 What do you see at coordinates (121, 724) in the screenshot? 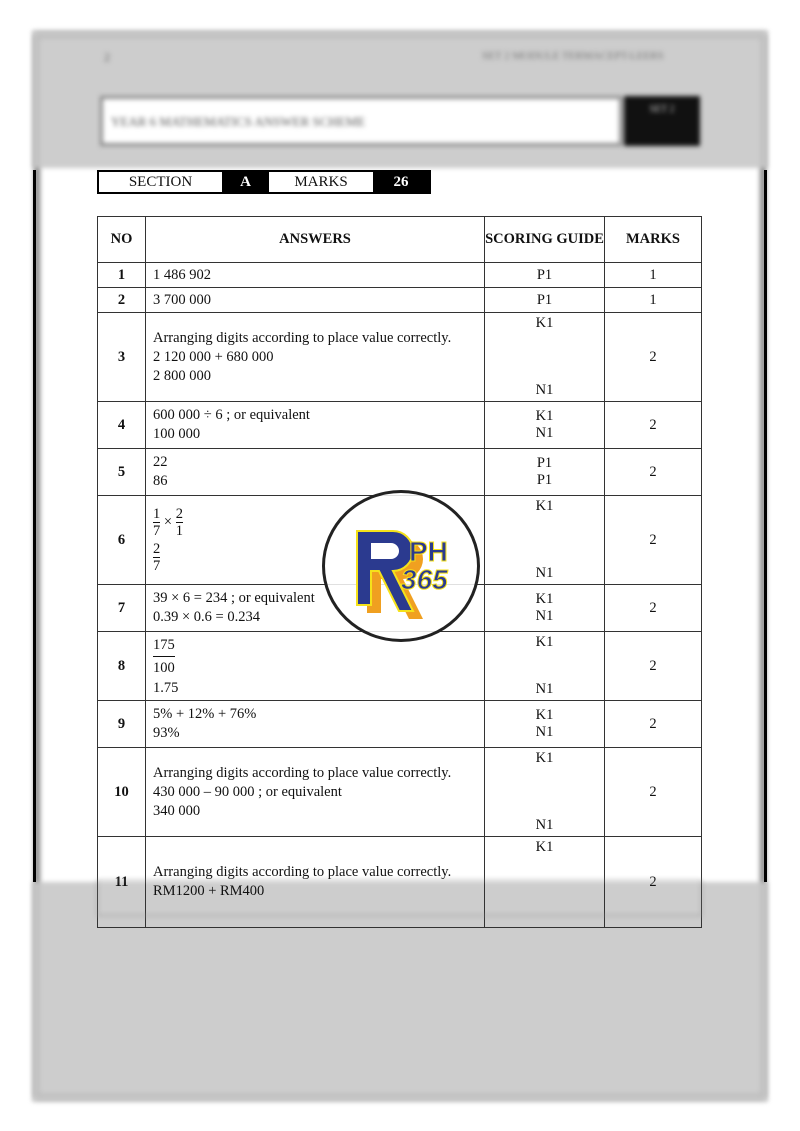
I see `question-number: 9` at bounding box center [121, 724].